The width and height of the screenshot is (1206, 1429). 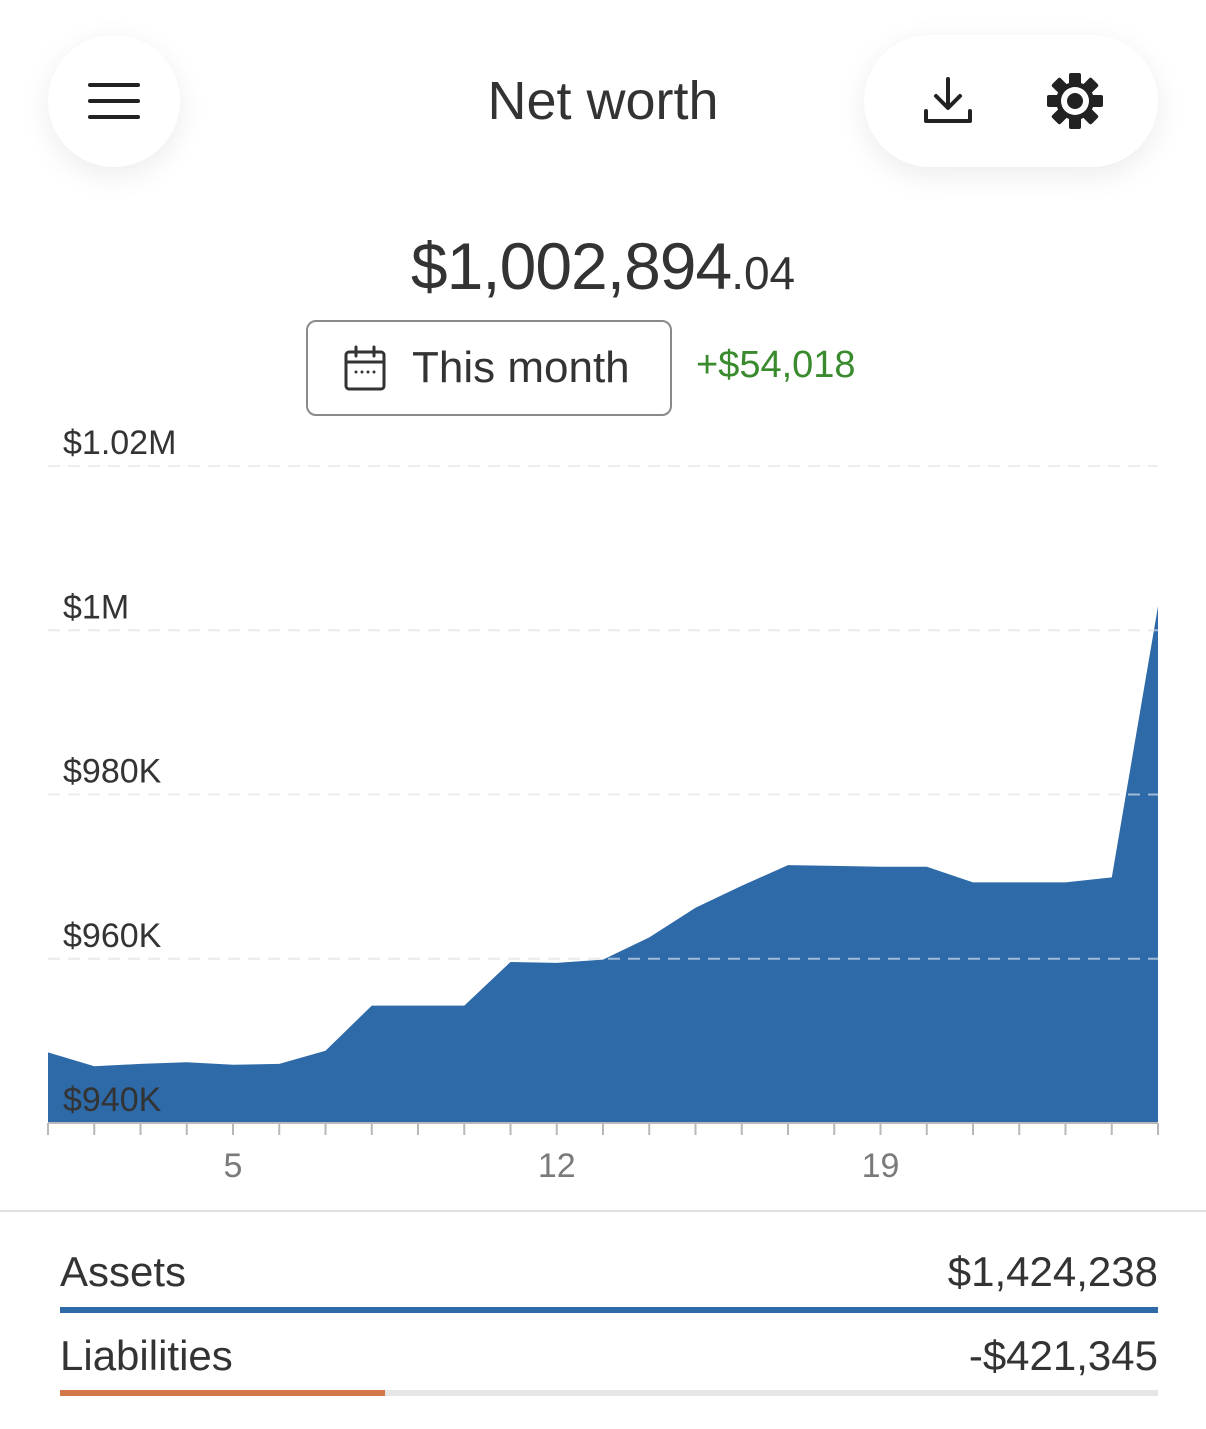 I want to click on period-selector-button: This month, so click(x=489, y=368).